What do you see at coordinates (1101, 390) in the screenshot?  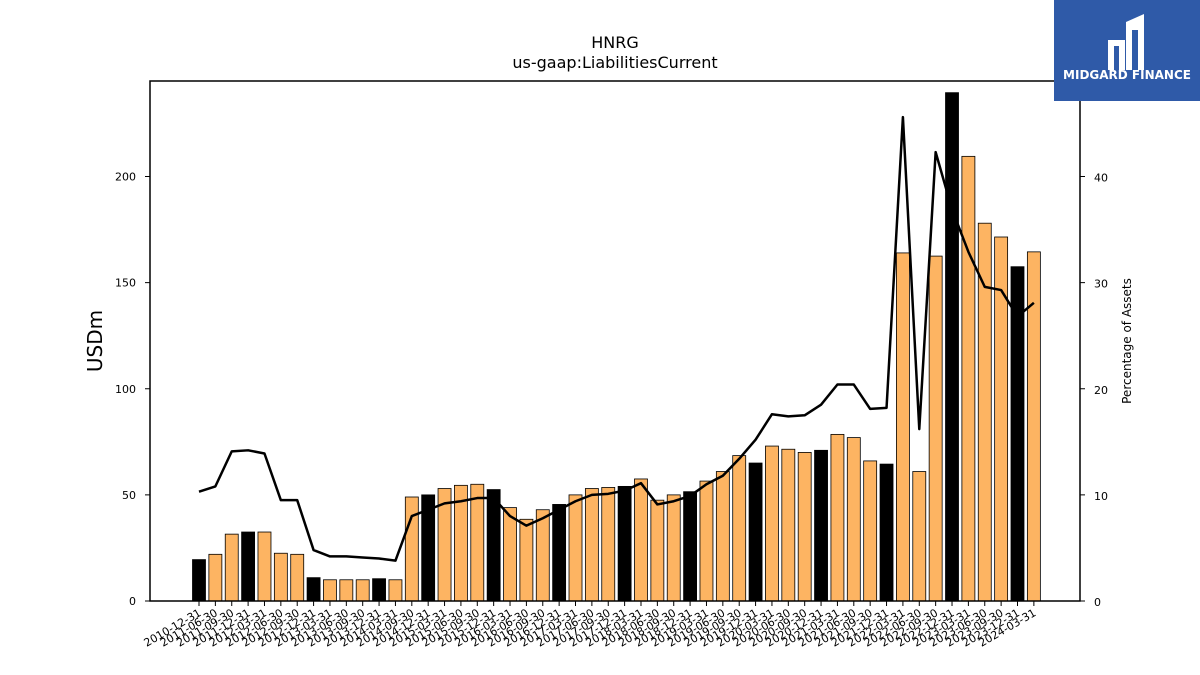 I see `y2-tick-label: 20` at bounding box center [1101, 390].